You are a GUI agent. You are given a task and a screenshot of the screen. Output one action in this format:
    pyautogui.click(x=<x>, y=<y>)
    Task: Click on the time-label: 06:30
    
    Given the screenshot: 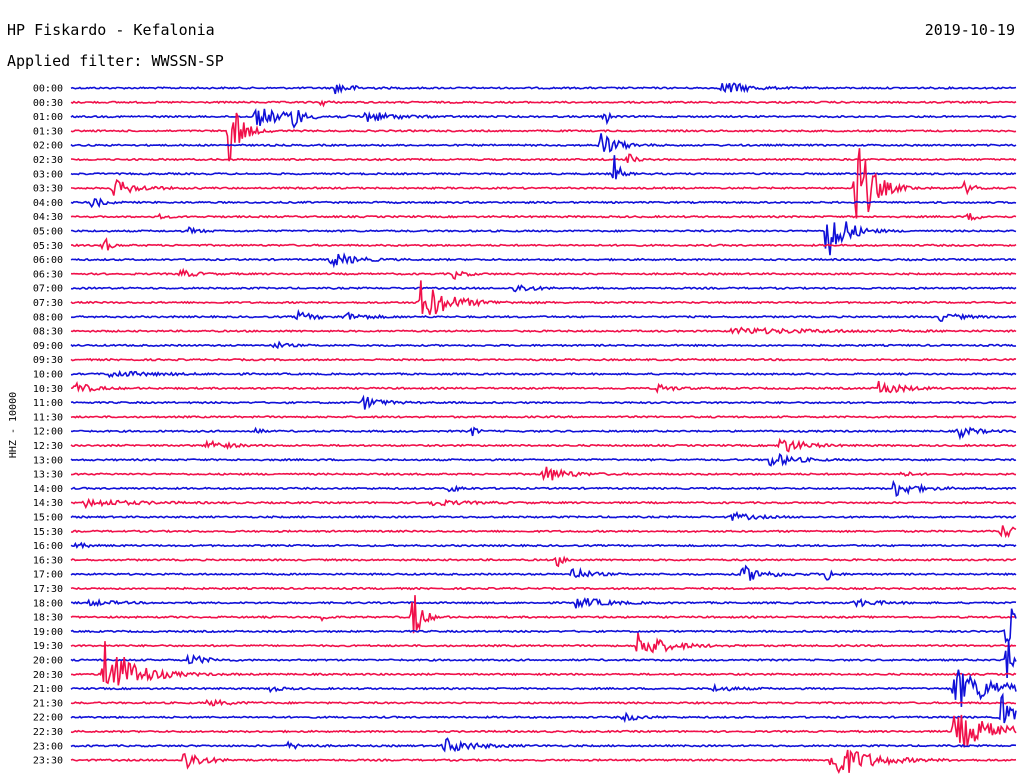 What is the action you would take?
    pyautogui.click(x=48, y=274)
    